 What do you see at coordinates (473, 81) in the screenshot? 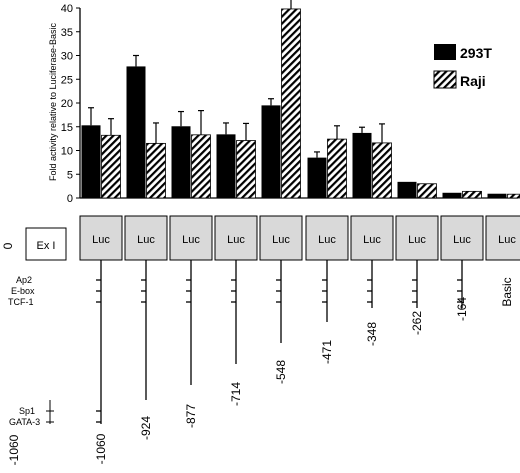
I see `legend-label-Raji: Raji` at bounding box center [473, 81].